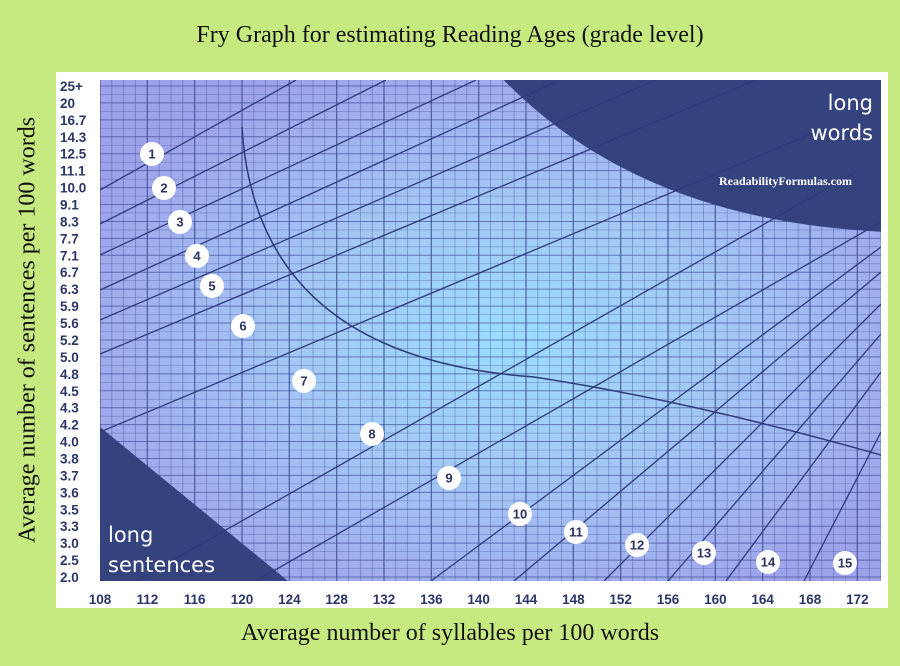  I want to click on grade-label: 6, so click(242, 326).